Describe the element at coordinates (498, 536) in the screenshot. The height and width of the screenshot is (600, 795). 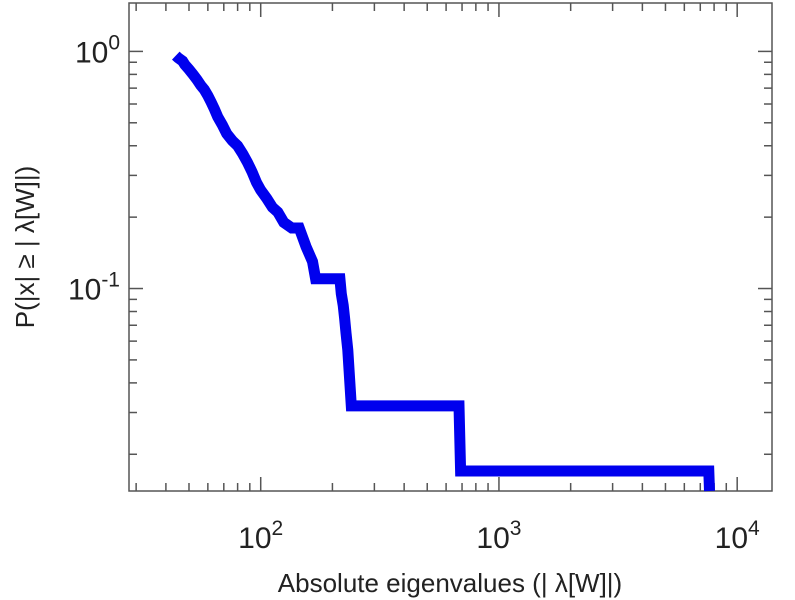
I see `x-tick-label: 10³` at that location.